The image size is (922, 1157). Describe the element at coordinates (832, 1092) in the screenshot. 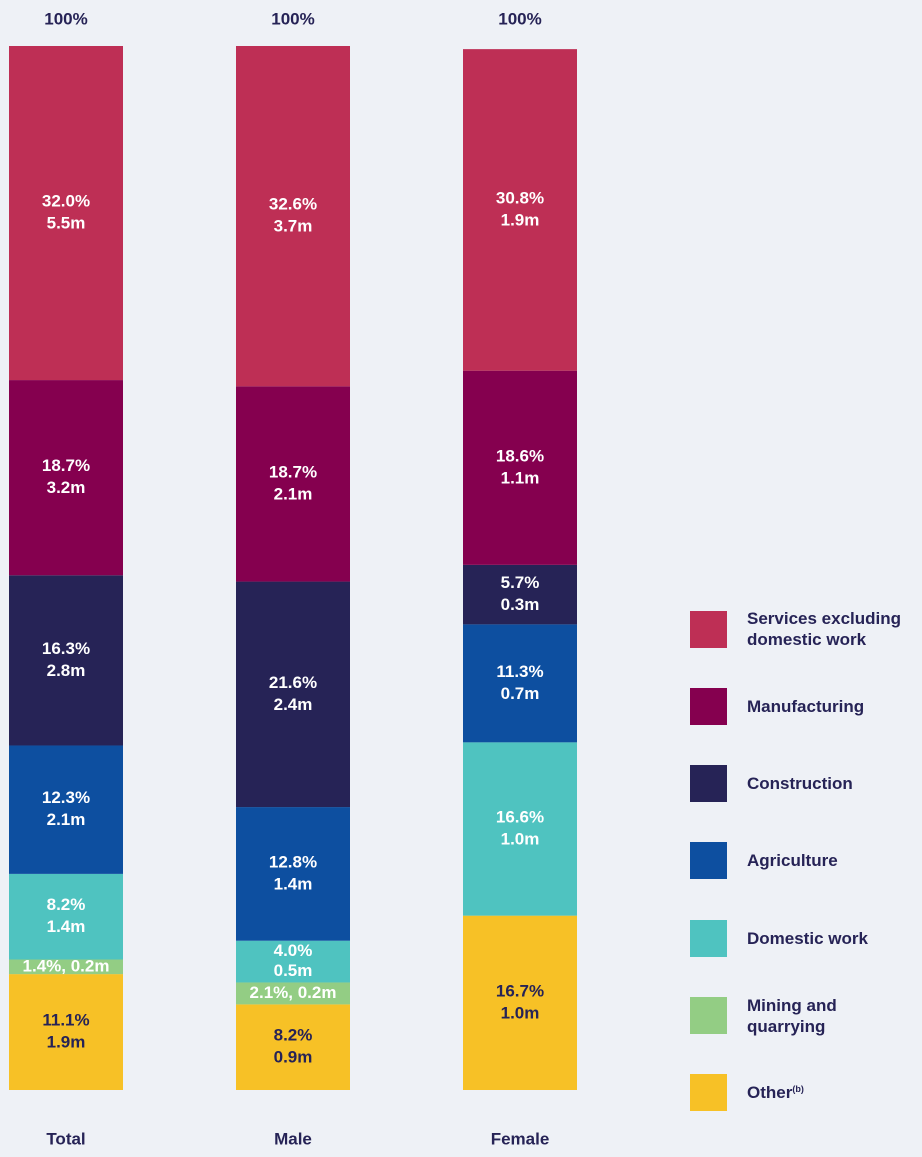

I see `legend-label: Other(b)` at that location.